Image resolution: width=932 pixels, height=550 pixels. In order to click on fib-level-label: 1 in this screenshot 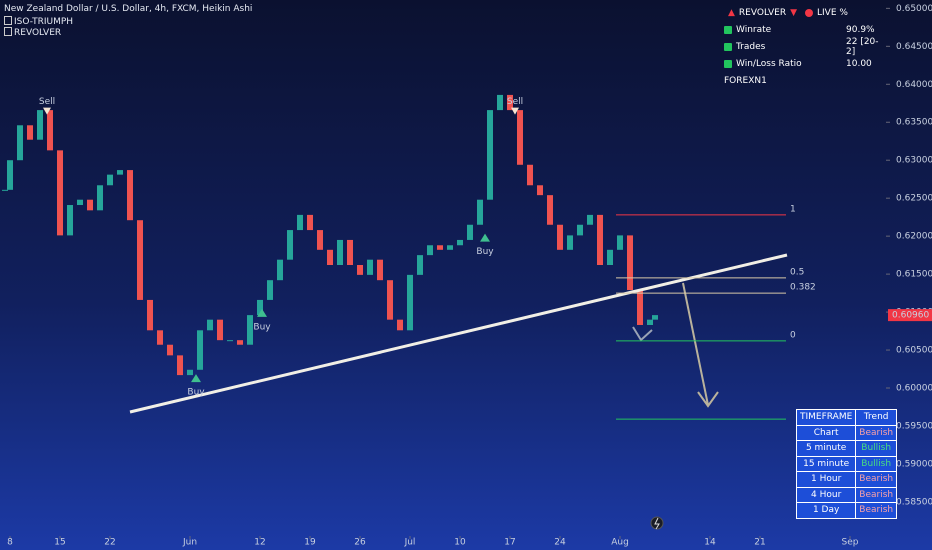, I will do `click(793, 209)`.